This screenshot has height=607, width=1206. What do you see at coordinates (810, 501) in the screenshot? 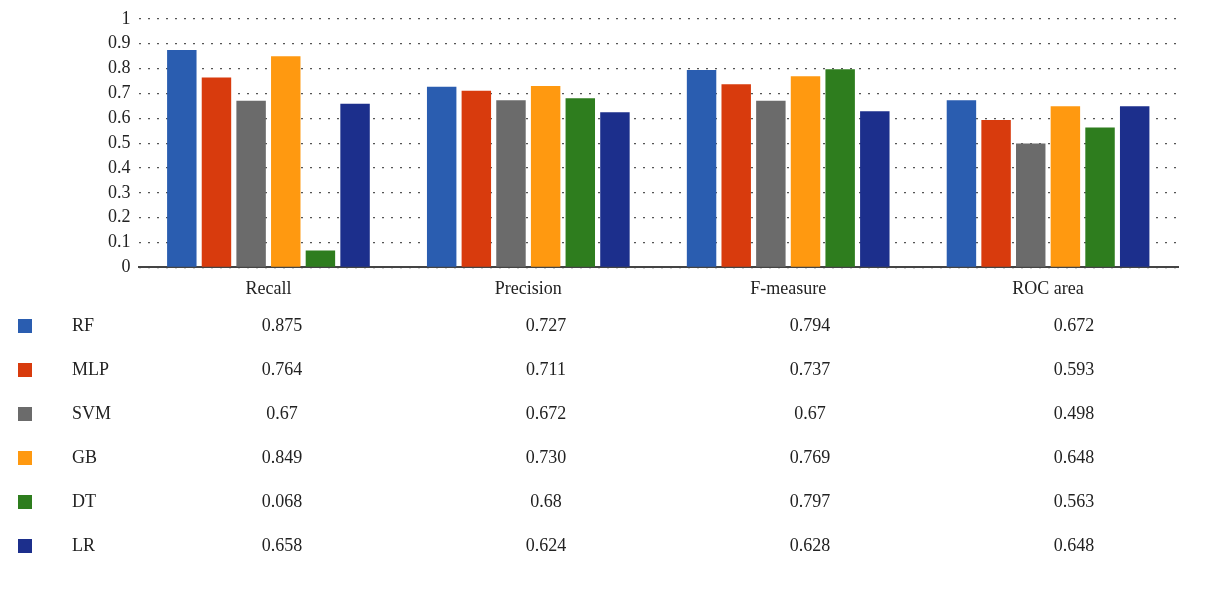
I see `data-label: 0.797` at bounding box center [810, 501].